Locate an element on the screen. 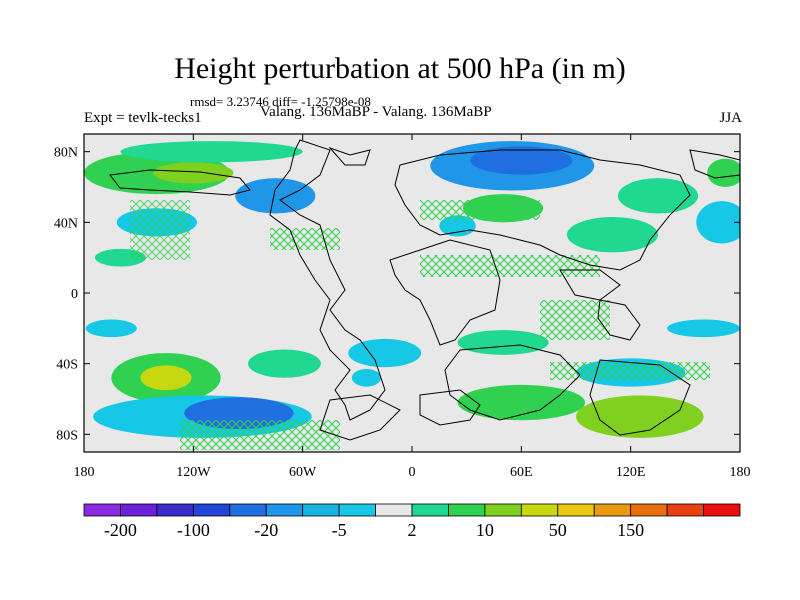  colorbar-label: 150 is located at coordinates (630, 530).